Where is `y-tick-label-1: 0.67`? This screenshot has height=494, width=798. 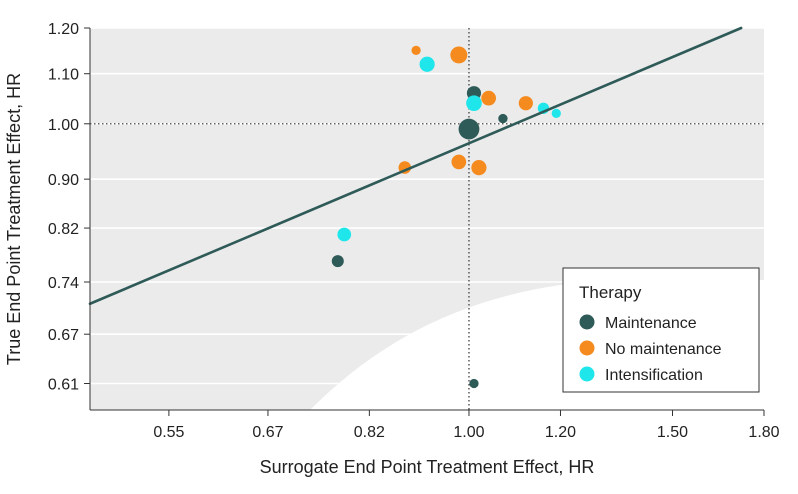 y-tick-label-1: 0.67 is located at coordinates (63, 335).